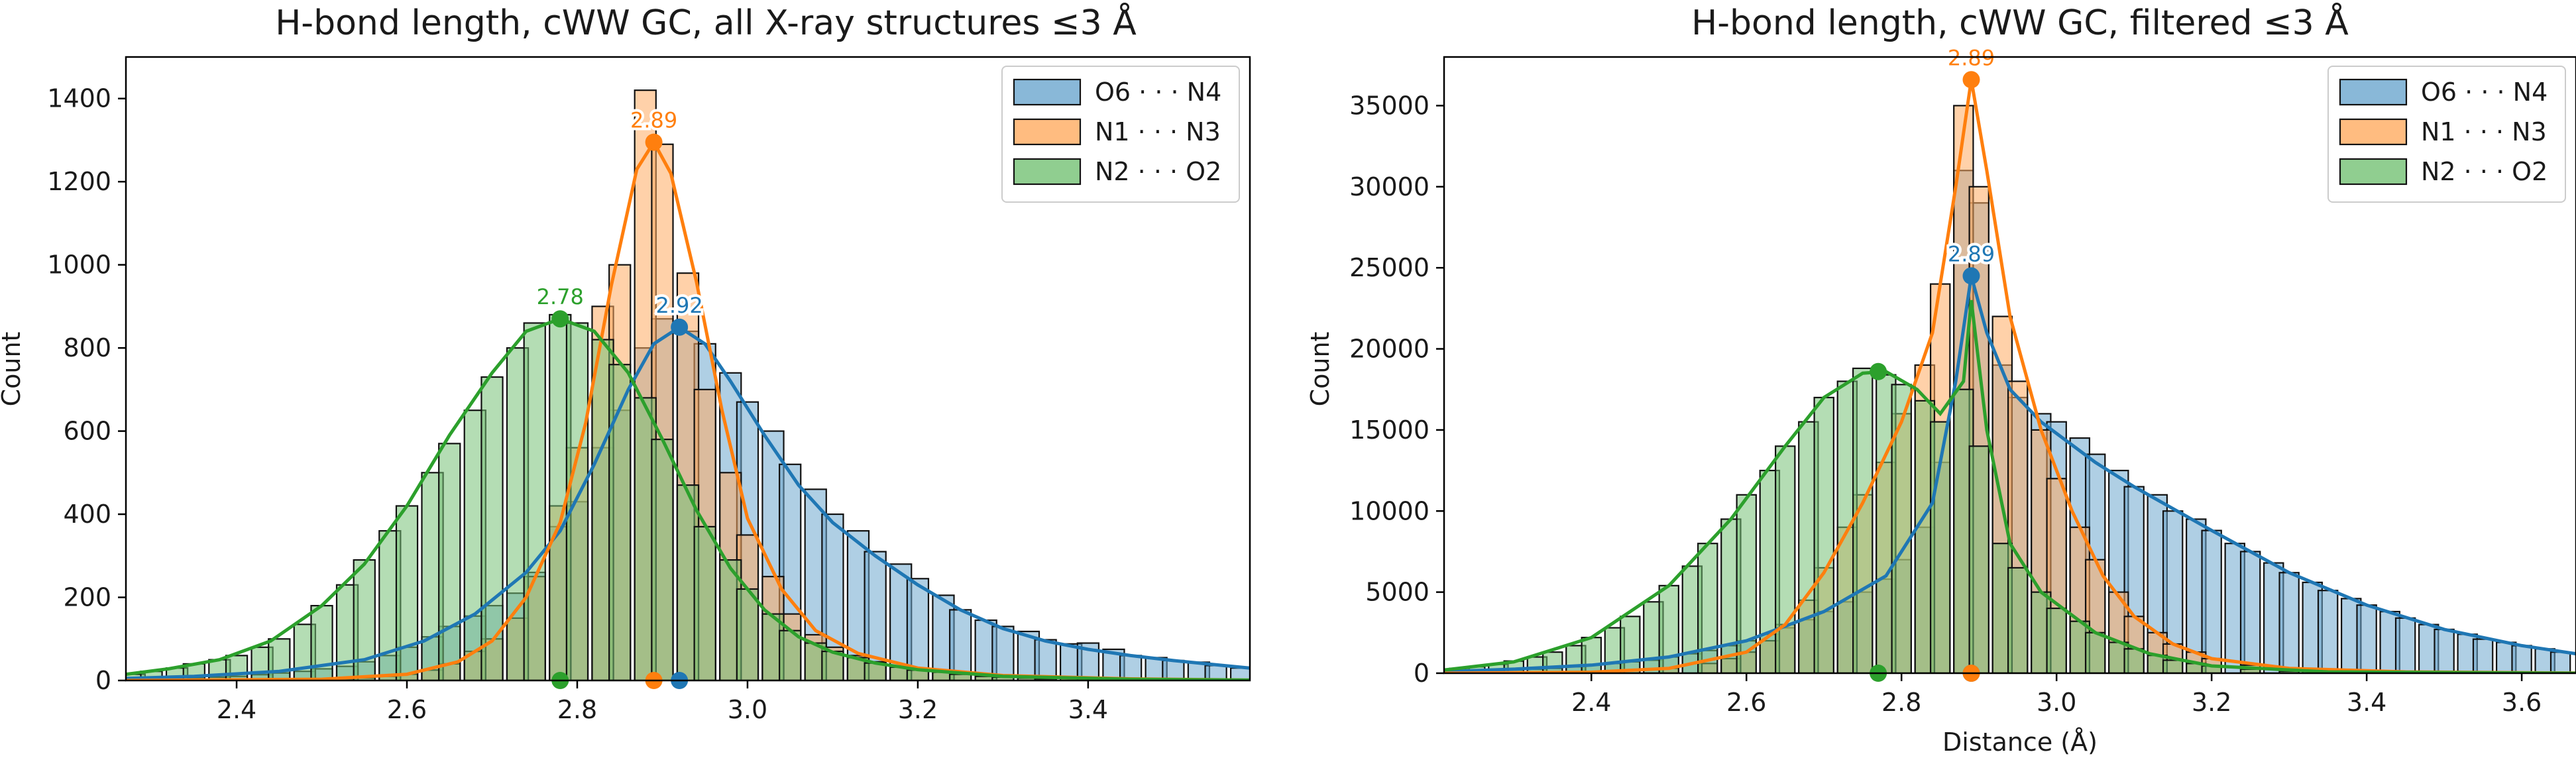 The width and height of the screenshot is (2576, 760). I want to click on y-tick-label: 1400, so click(79, 99).